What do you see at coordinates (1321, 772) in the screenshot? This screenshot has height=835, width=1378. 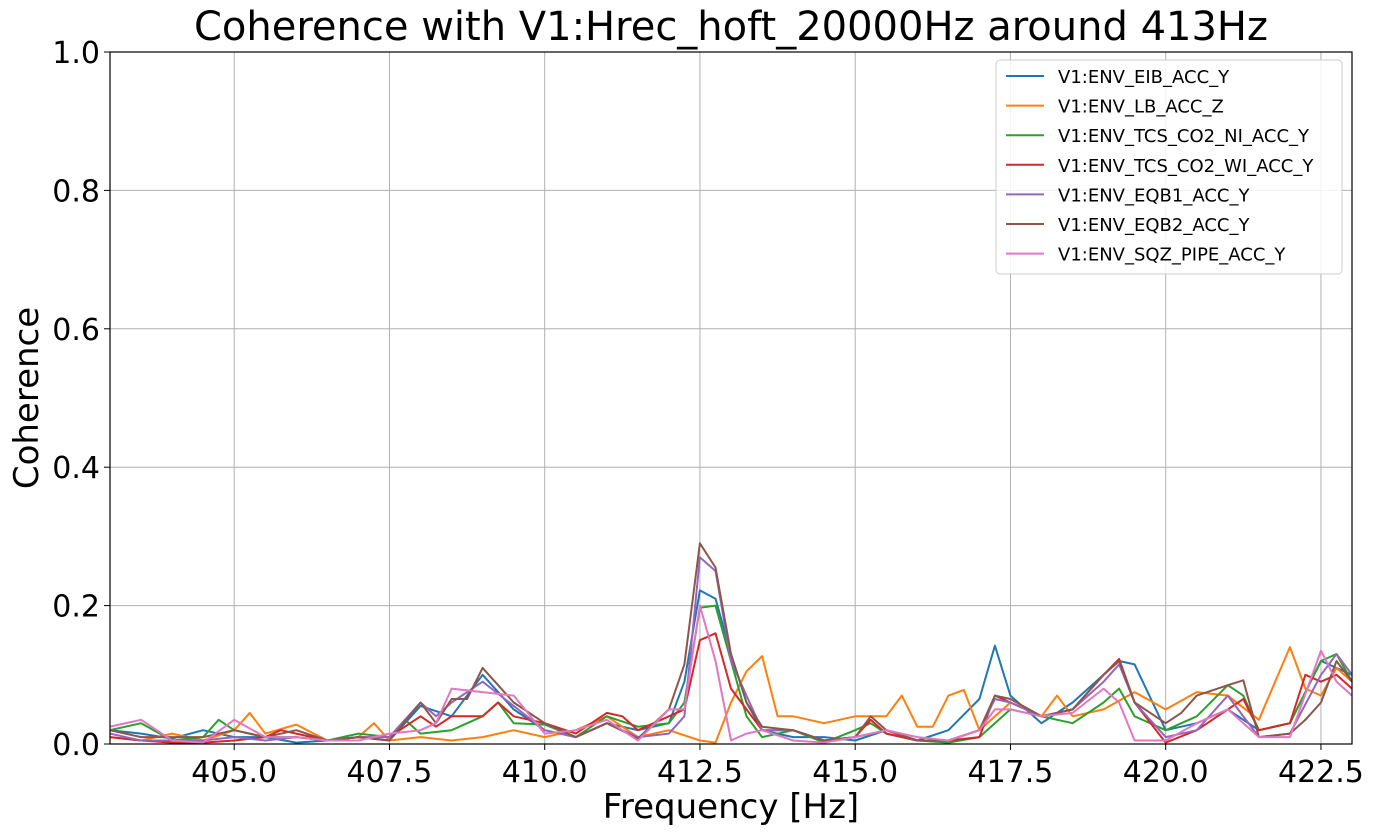 I see `x-tick-label: 422.5` at bounding box center [1321, 772].